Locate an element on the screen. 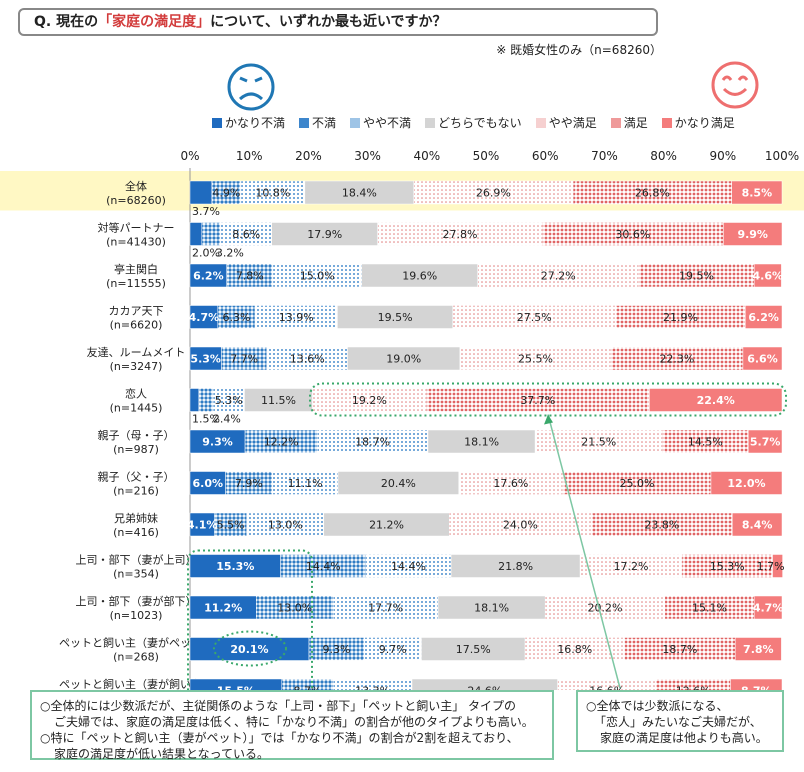 Image resolution: width=804 pixels, height=772 pixels. sample-note: ※ 既婚女性のみ（n=68260） is located at coordinates (579, 50).